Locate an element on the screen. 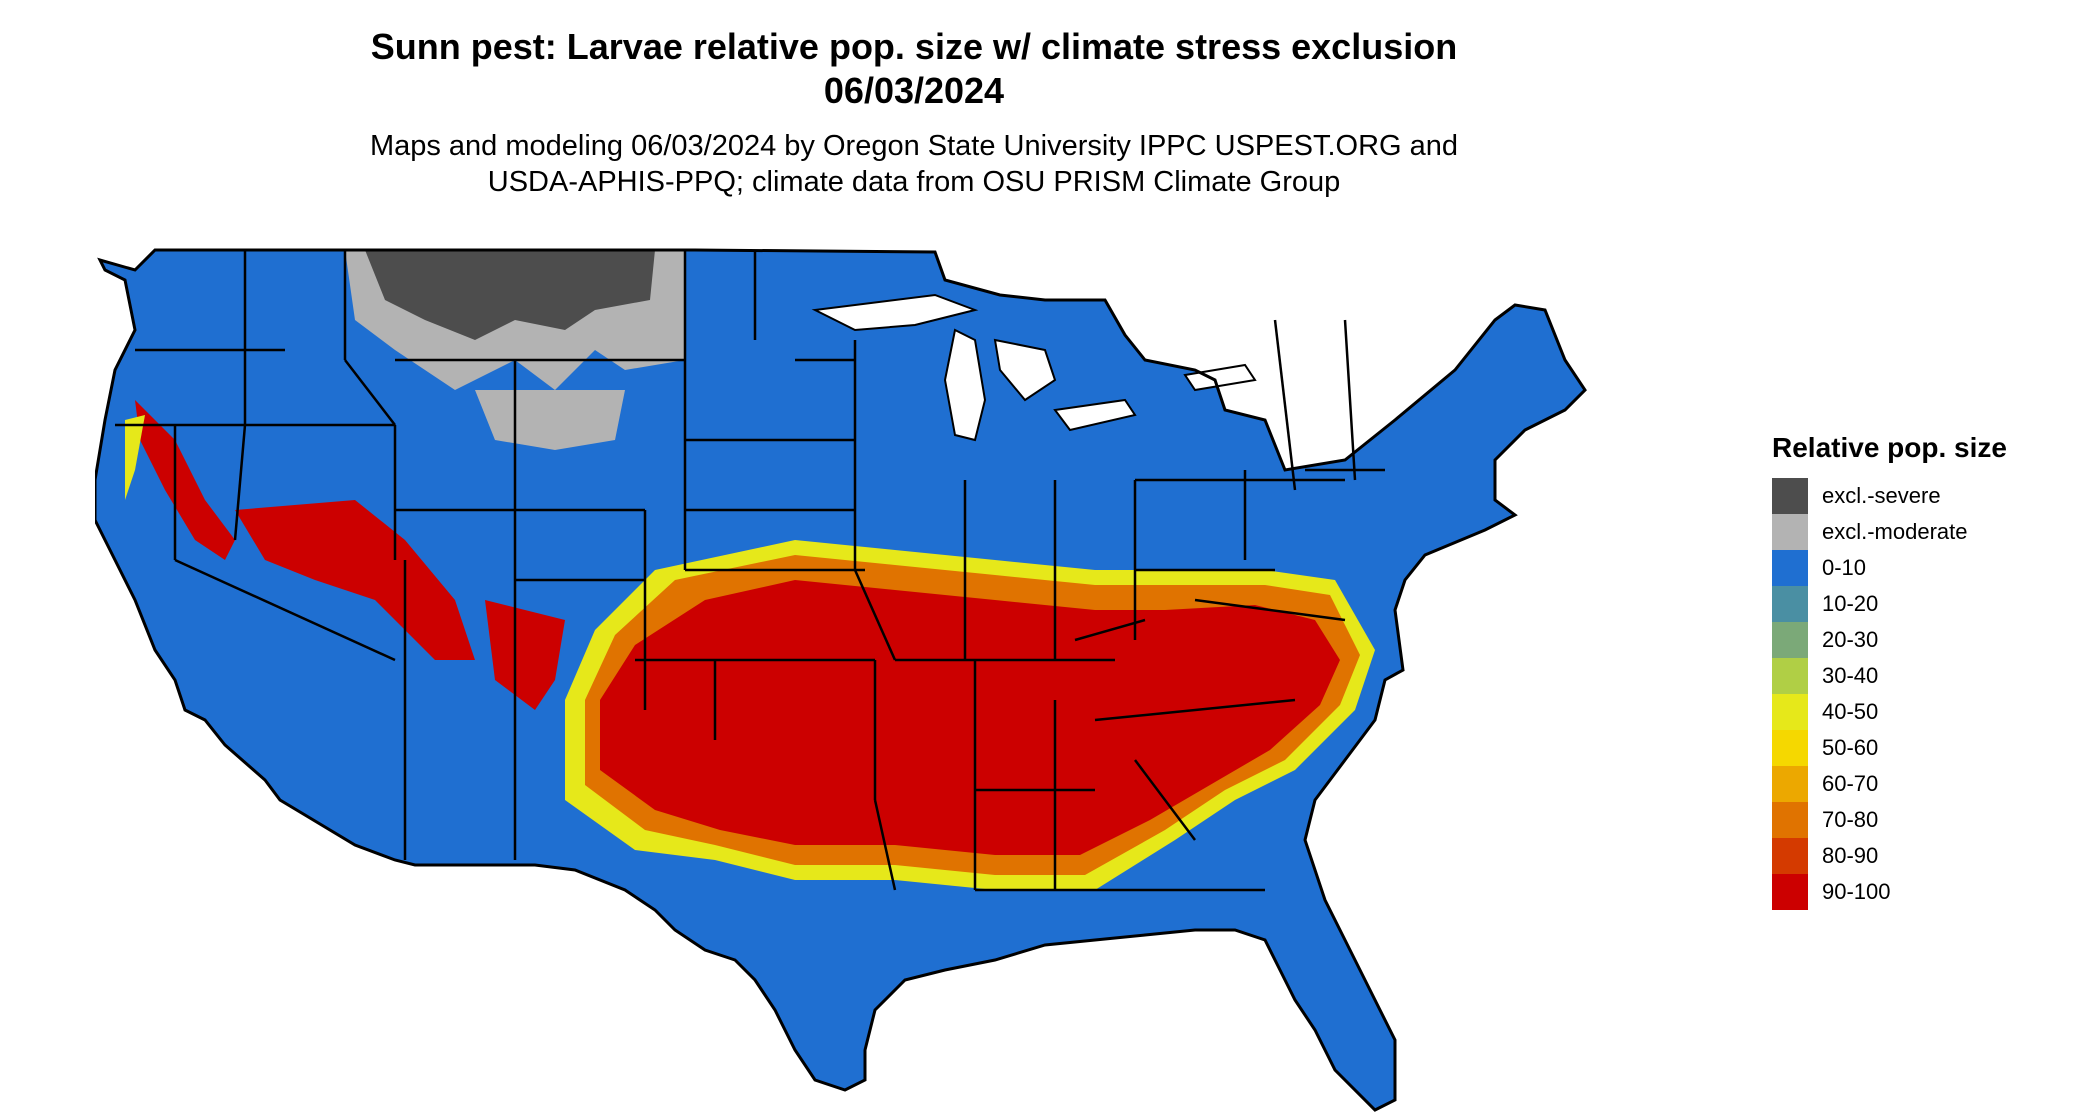  legend-label: 50-60 is located at coordinates (1850, 747).